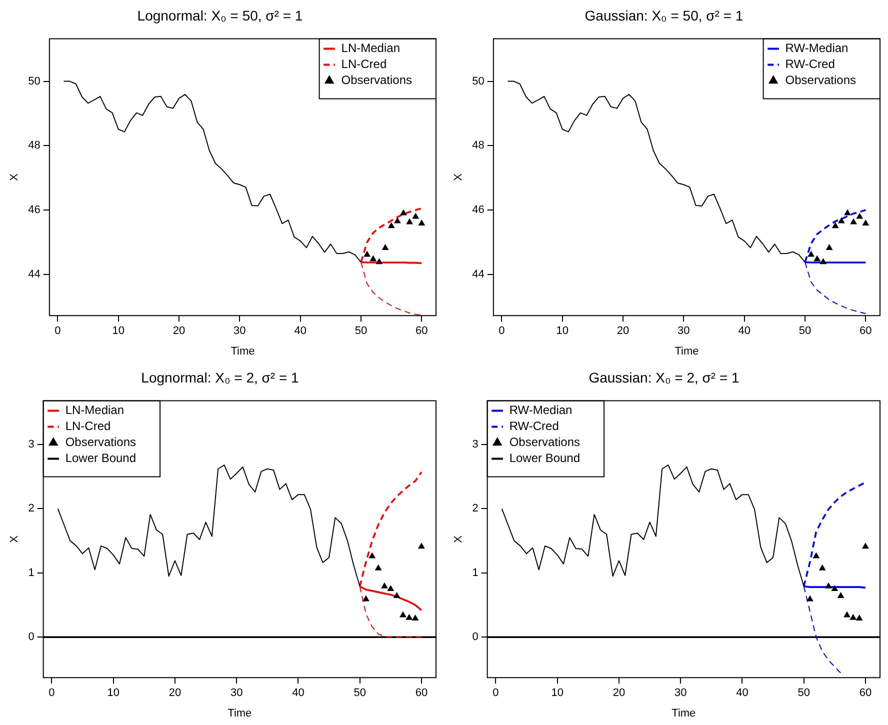  Describe the element at coordinates (220, 15) in the screenshot. I see `chart-title: Lognormal: X₀ = 50, σ² = 1` at that location.